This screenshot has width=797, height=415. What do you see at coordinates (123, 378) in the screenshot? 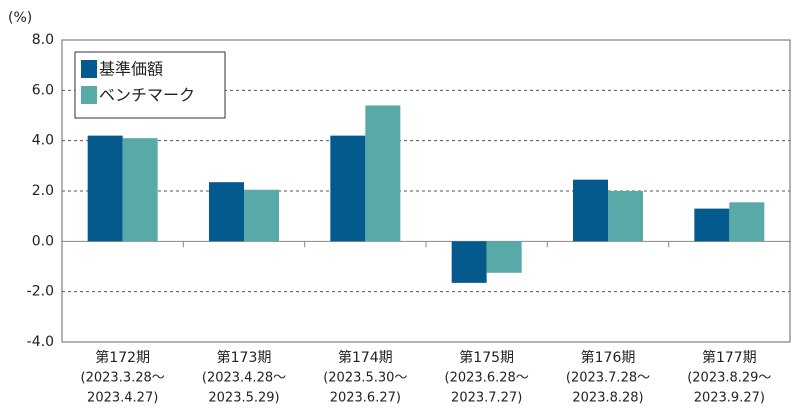
I see `x-tick-sublabel: (2023.3.28〜` at bounding box center [123, 378].